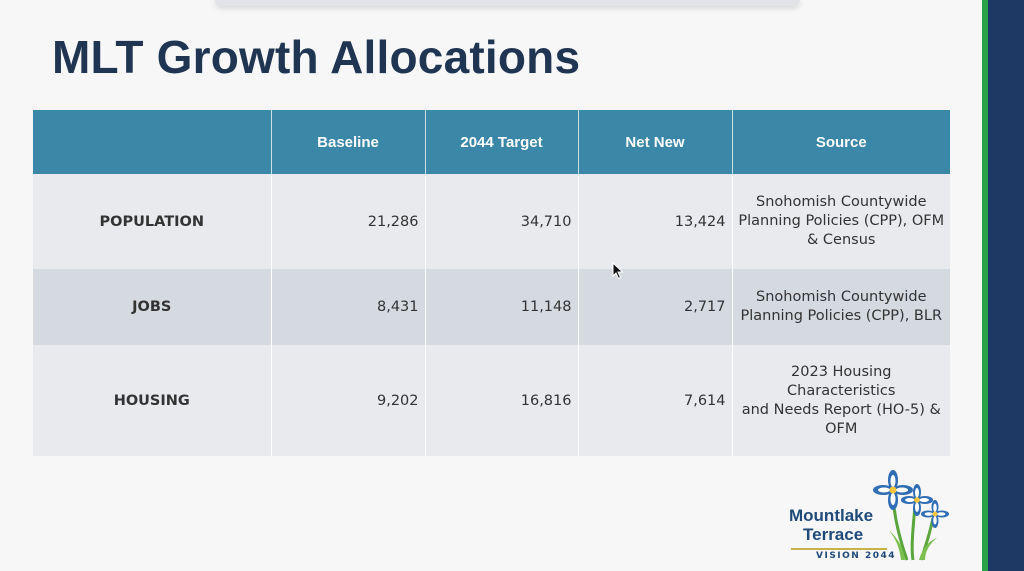  Describe the element at coordinates (841, 240) in the screenshot. I see `source-line: & Census` at that location.